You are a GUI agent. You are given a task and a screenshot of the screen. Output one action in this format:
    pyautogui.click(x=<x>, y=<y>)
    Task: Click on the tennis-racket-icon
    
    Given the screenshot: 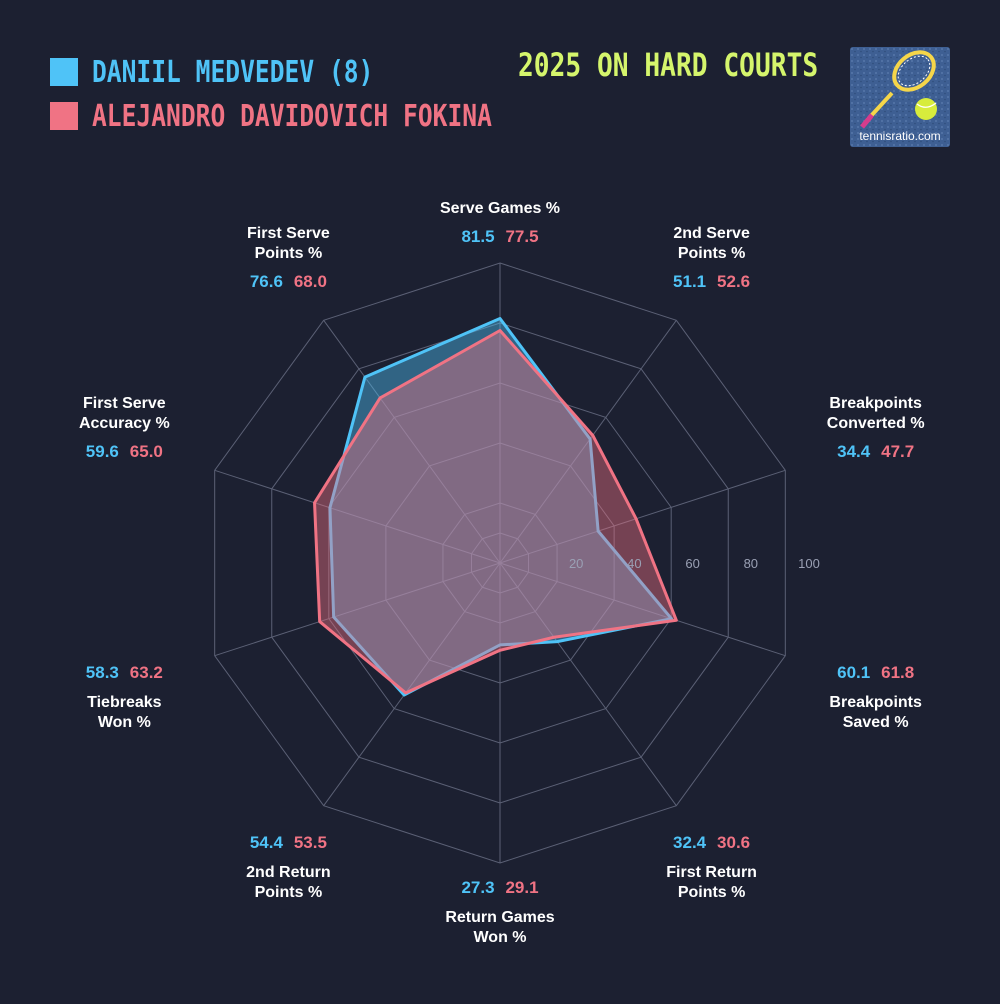 What is the action you would take?
    pyautogui.click(x=900, y=97)
    